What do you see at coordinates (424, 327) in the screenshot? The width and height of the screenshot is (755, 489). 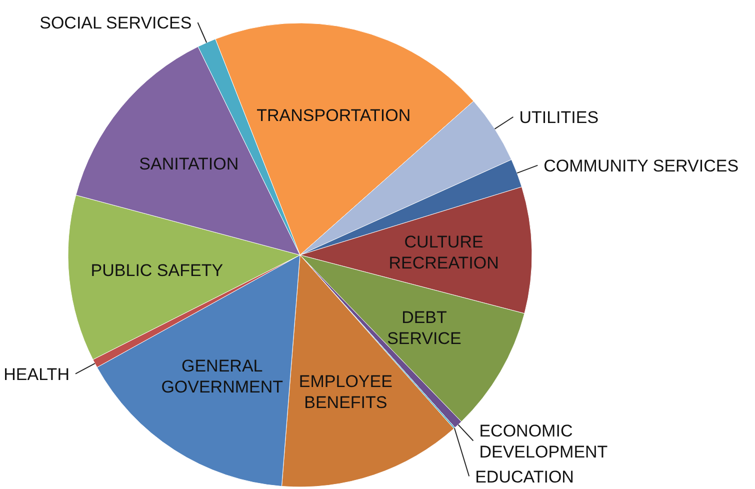 I see `slice-label: DEBT SERVICE` at bounding box center [424, 327].